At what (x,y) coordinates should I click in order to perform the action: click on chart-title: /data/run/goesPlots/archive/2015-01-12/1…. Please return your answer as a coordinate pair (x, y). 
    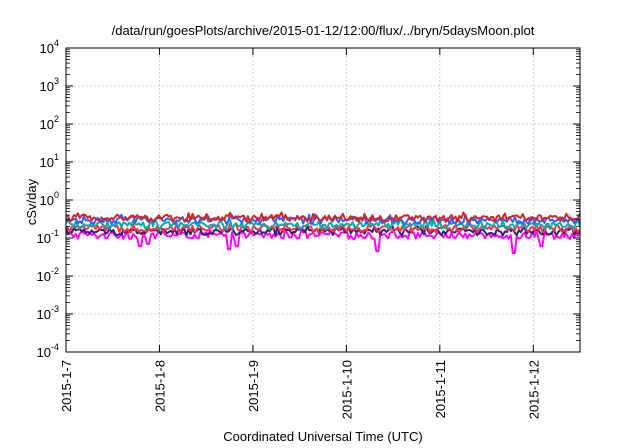
    Looking at the image, I should click on (323, 30).